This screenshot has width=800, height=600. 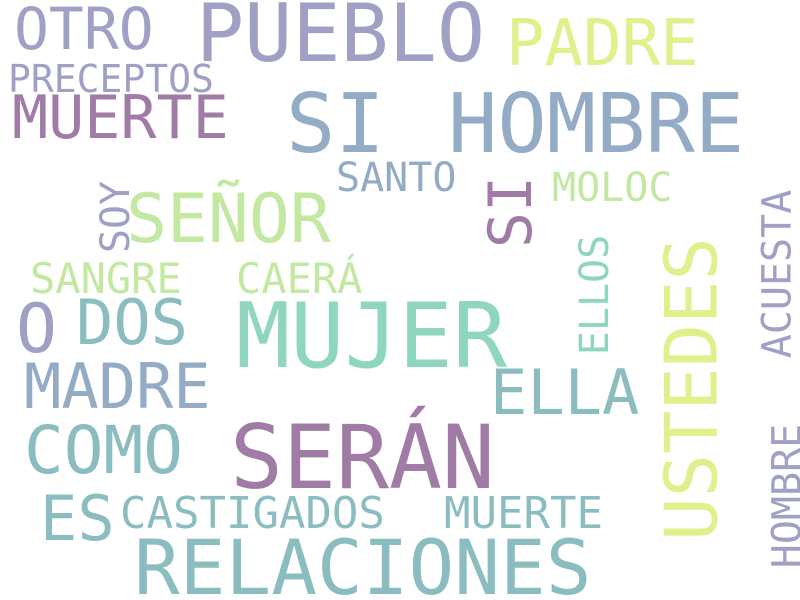 I want to click on word-hombre-1: HOMBRE, so click(x=596, y=124).